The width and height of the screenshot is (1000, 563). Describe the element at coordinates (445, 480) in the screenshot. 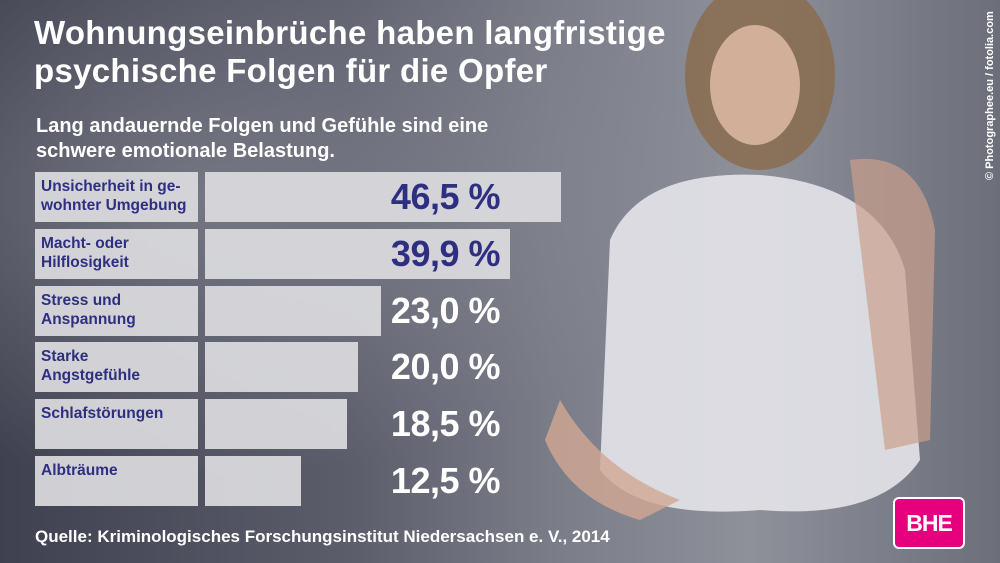

I see `value-label: 12,5 %` at that location.